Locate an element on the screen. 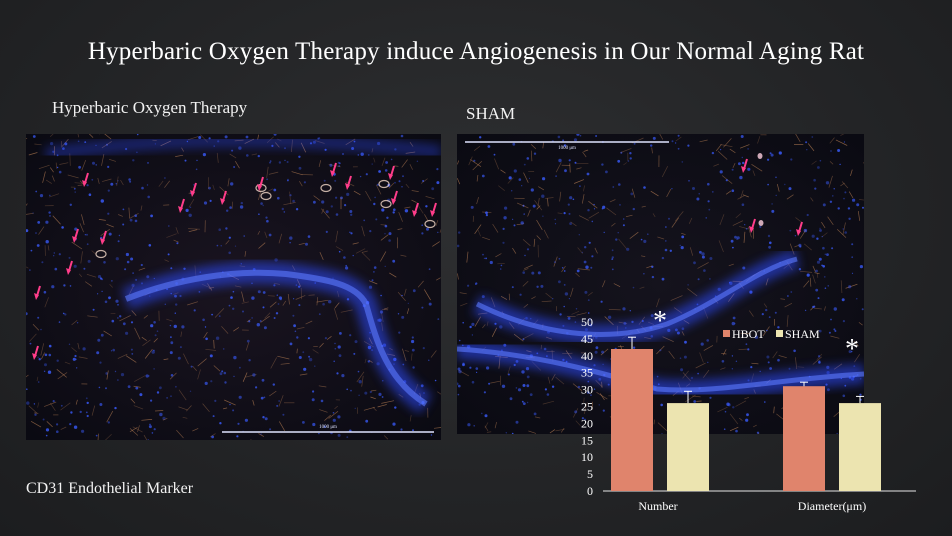  scale-bar-right: 1000 μm is located at coordinates (567, 146).